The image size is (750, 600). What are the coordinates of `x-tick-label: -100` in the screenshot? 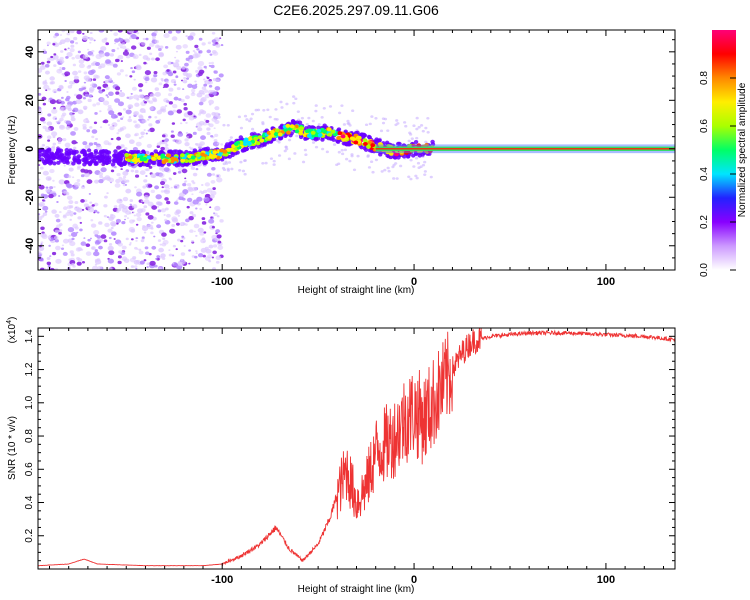 It's located at (222, 580).